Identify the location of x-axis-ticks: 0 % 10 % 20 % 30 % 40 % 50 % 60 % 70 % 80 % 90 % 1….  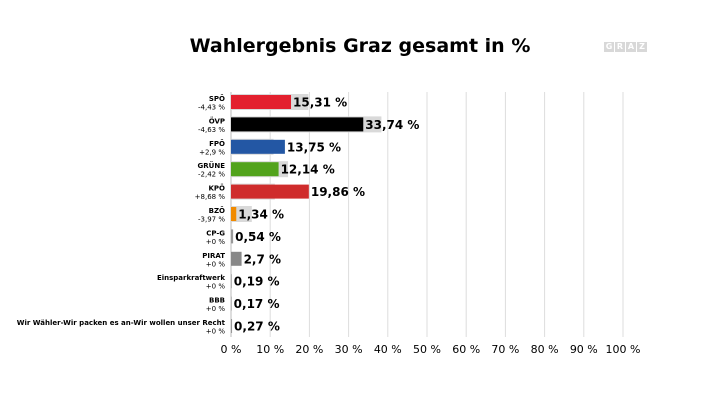
(431, 349).